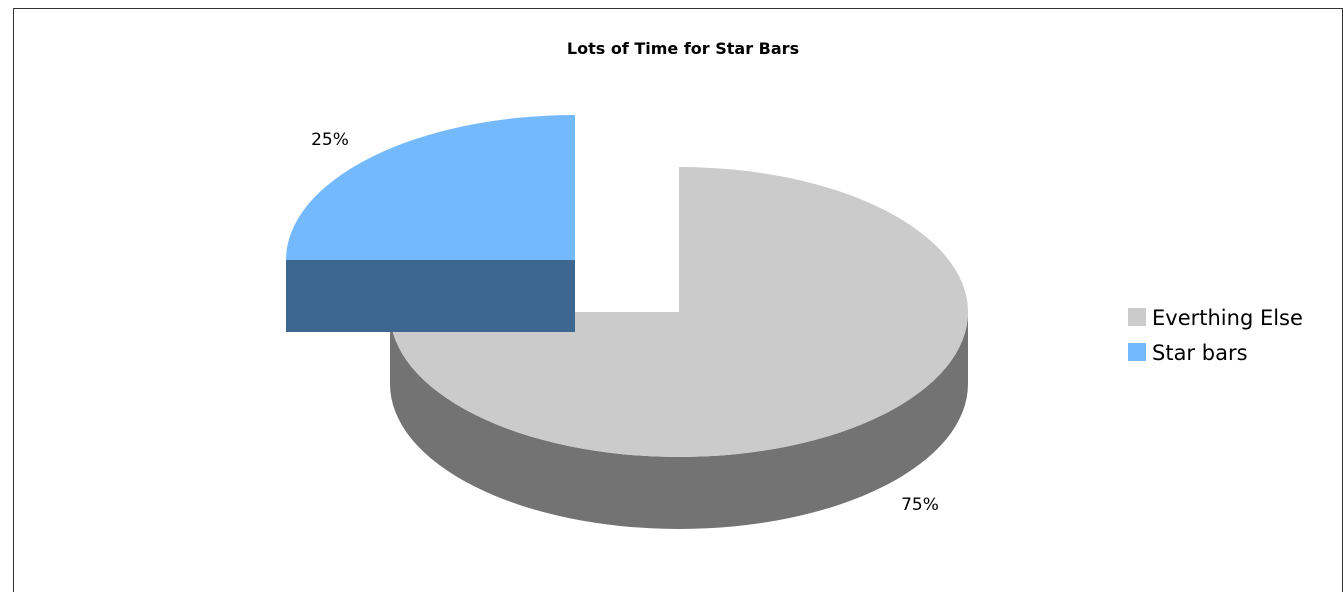  I want to click on legend: Everthing Else Star bars, so click(1215, 335).